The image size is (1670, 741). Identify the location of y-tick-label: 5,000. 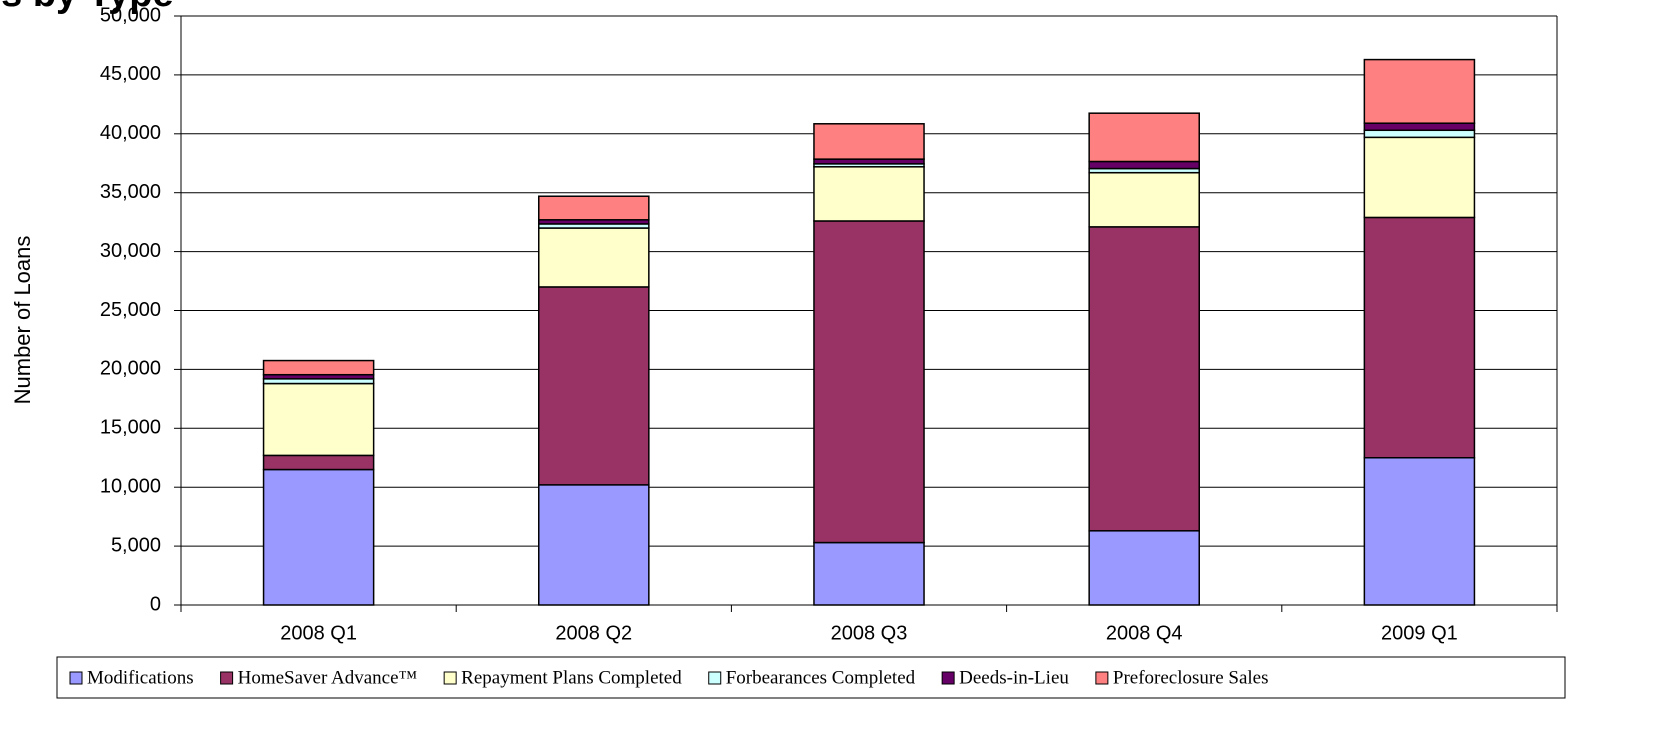
(136, 545).